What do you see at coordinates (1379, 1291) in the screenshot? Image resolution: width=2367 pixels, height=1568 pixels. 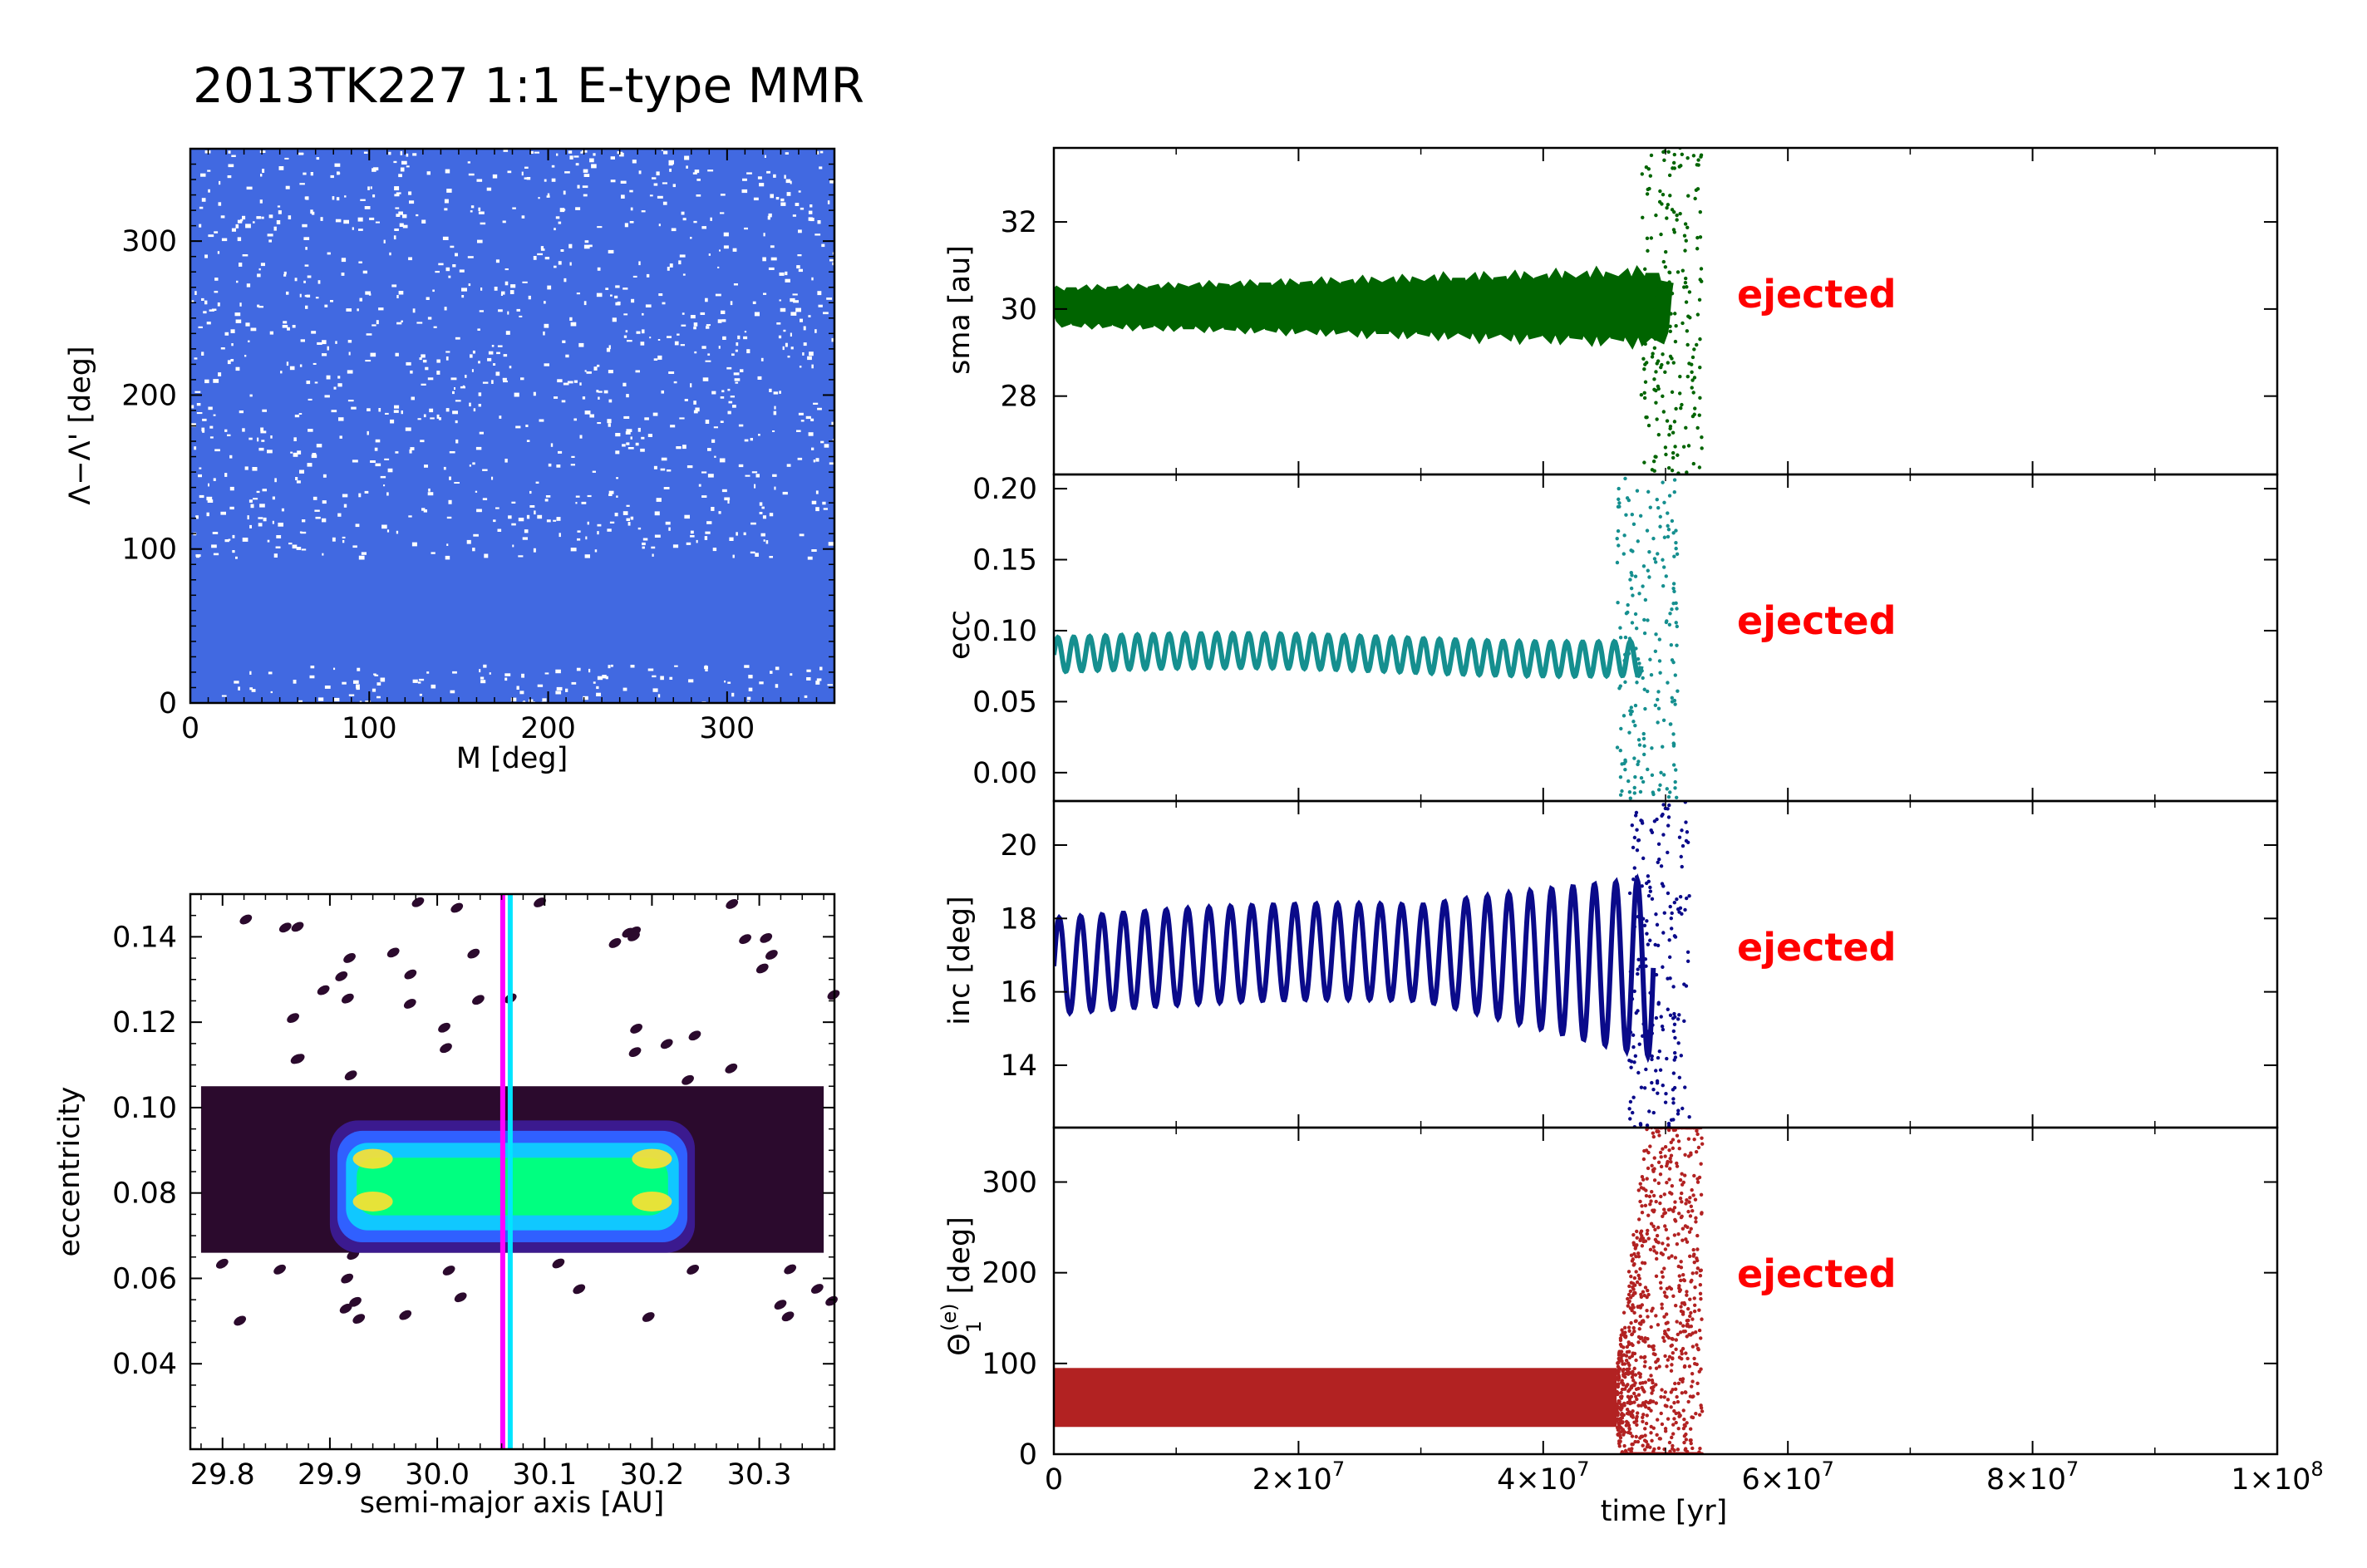 I see `plot-area-theta` at bounding box center [1379, 1291].